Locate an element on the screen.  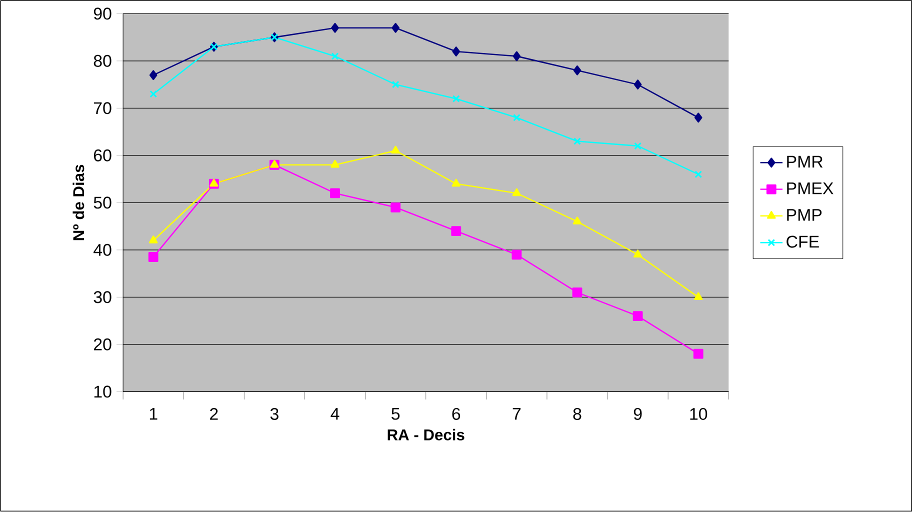
y-tick-label: 80 is located at coordinates (103, 61).